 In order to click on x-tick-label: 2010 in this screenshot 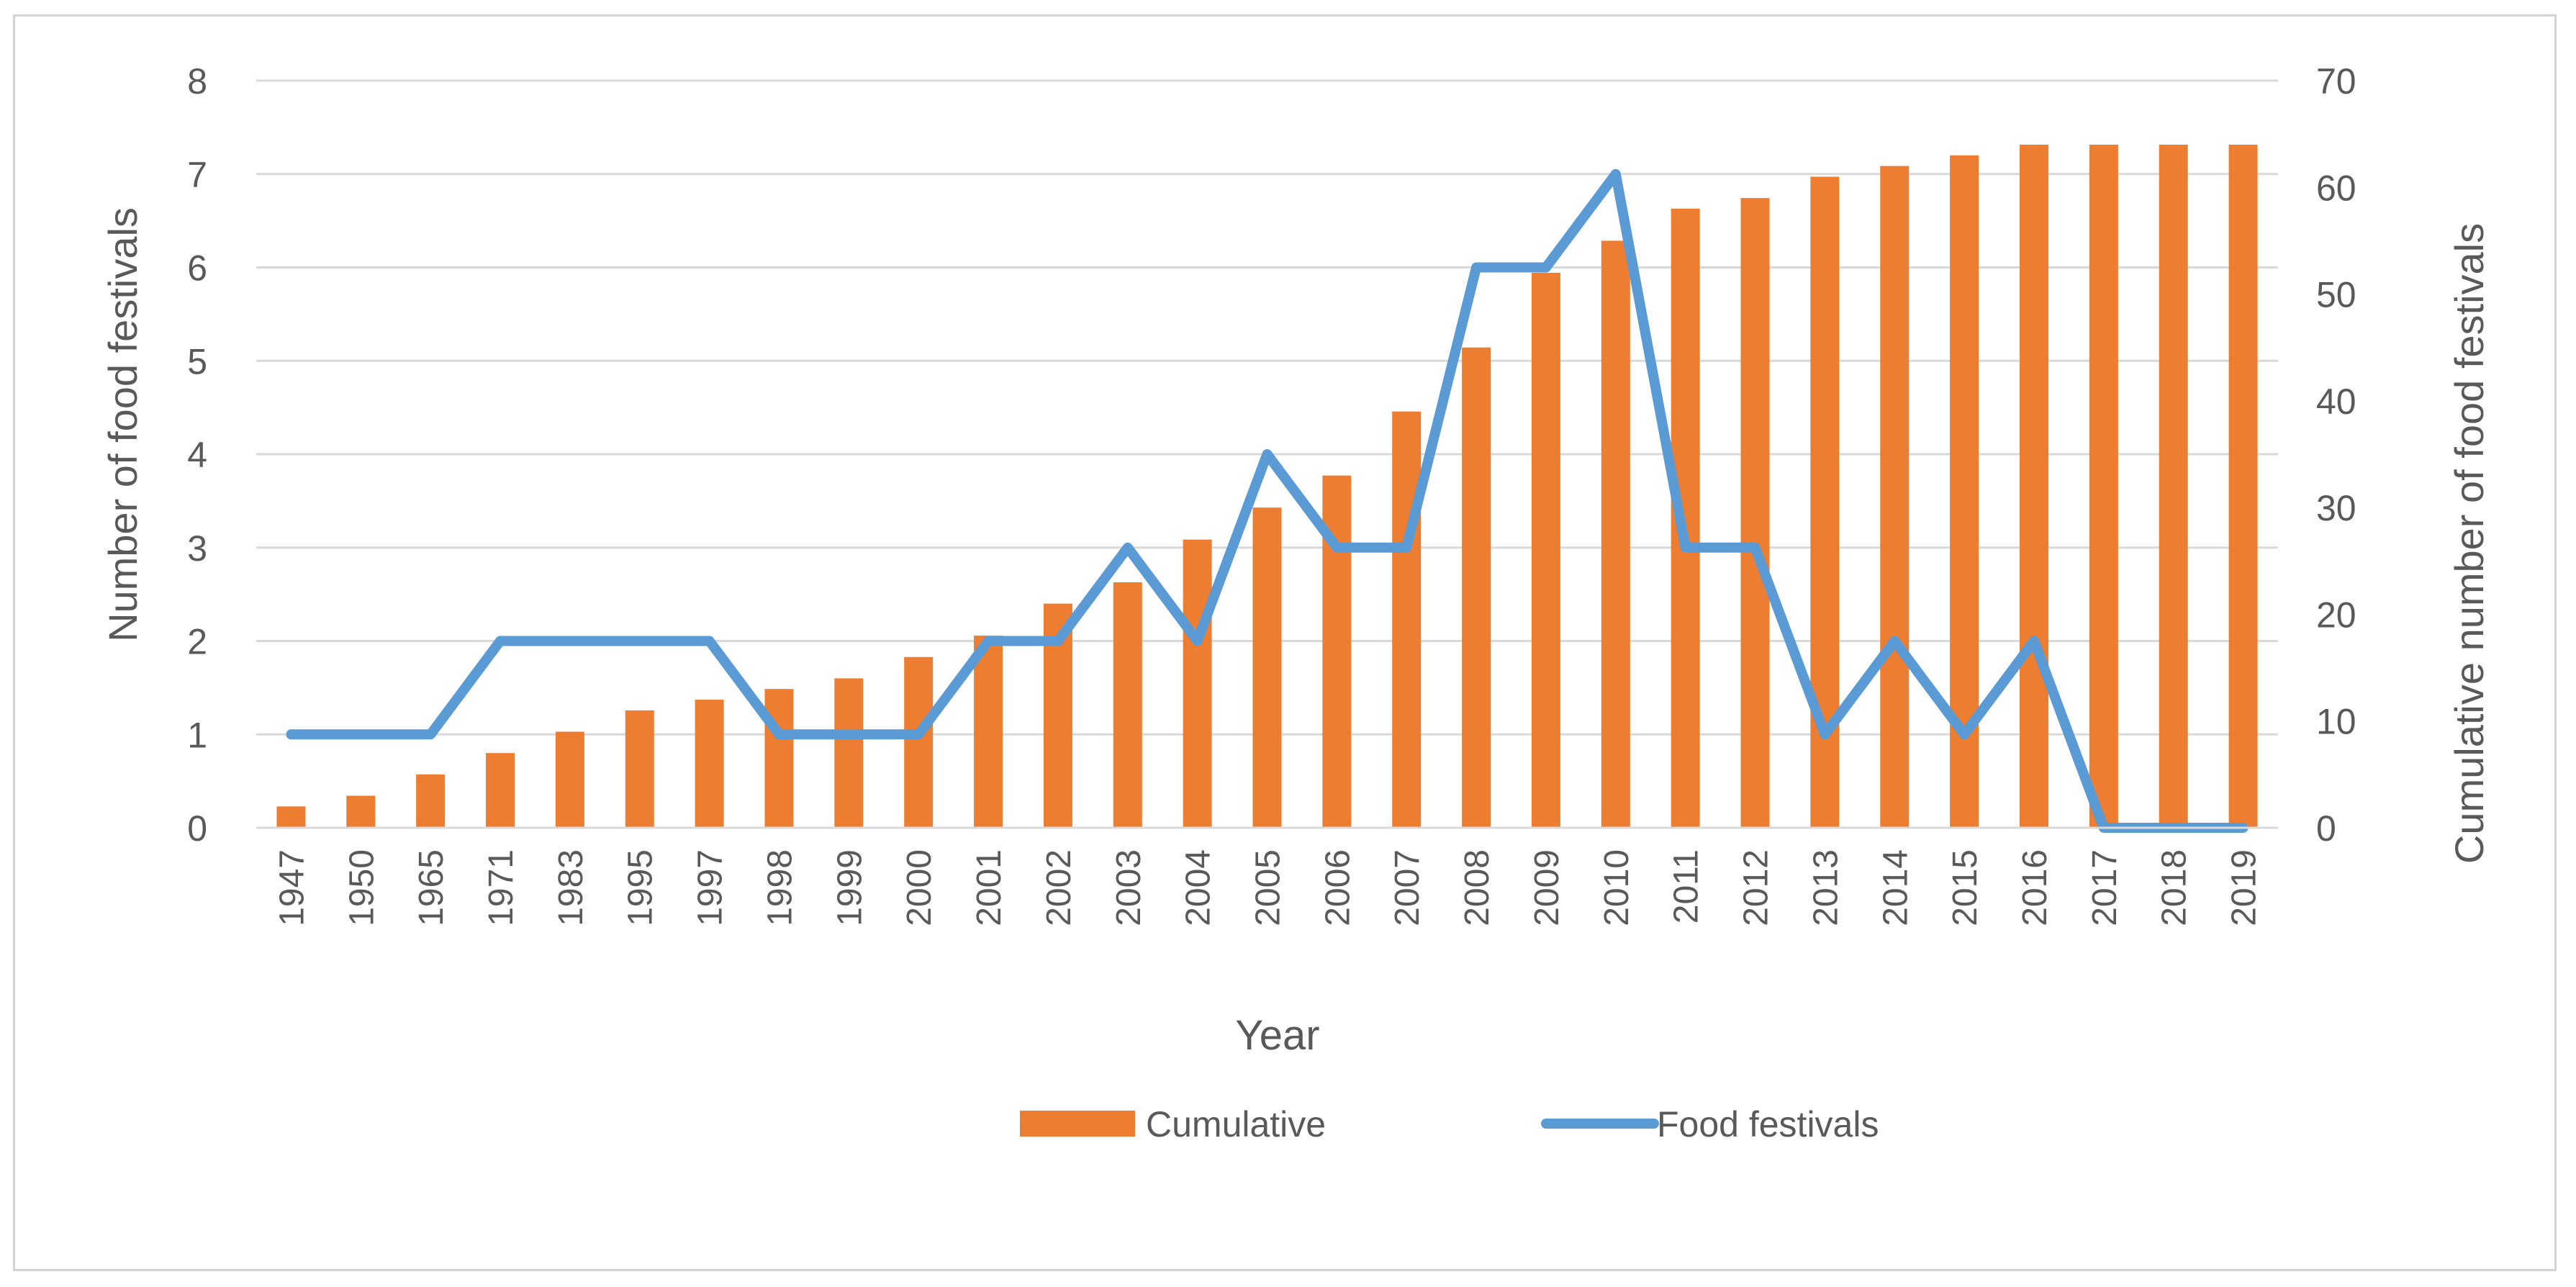, I will do `click(1617, 887)`.